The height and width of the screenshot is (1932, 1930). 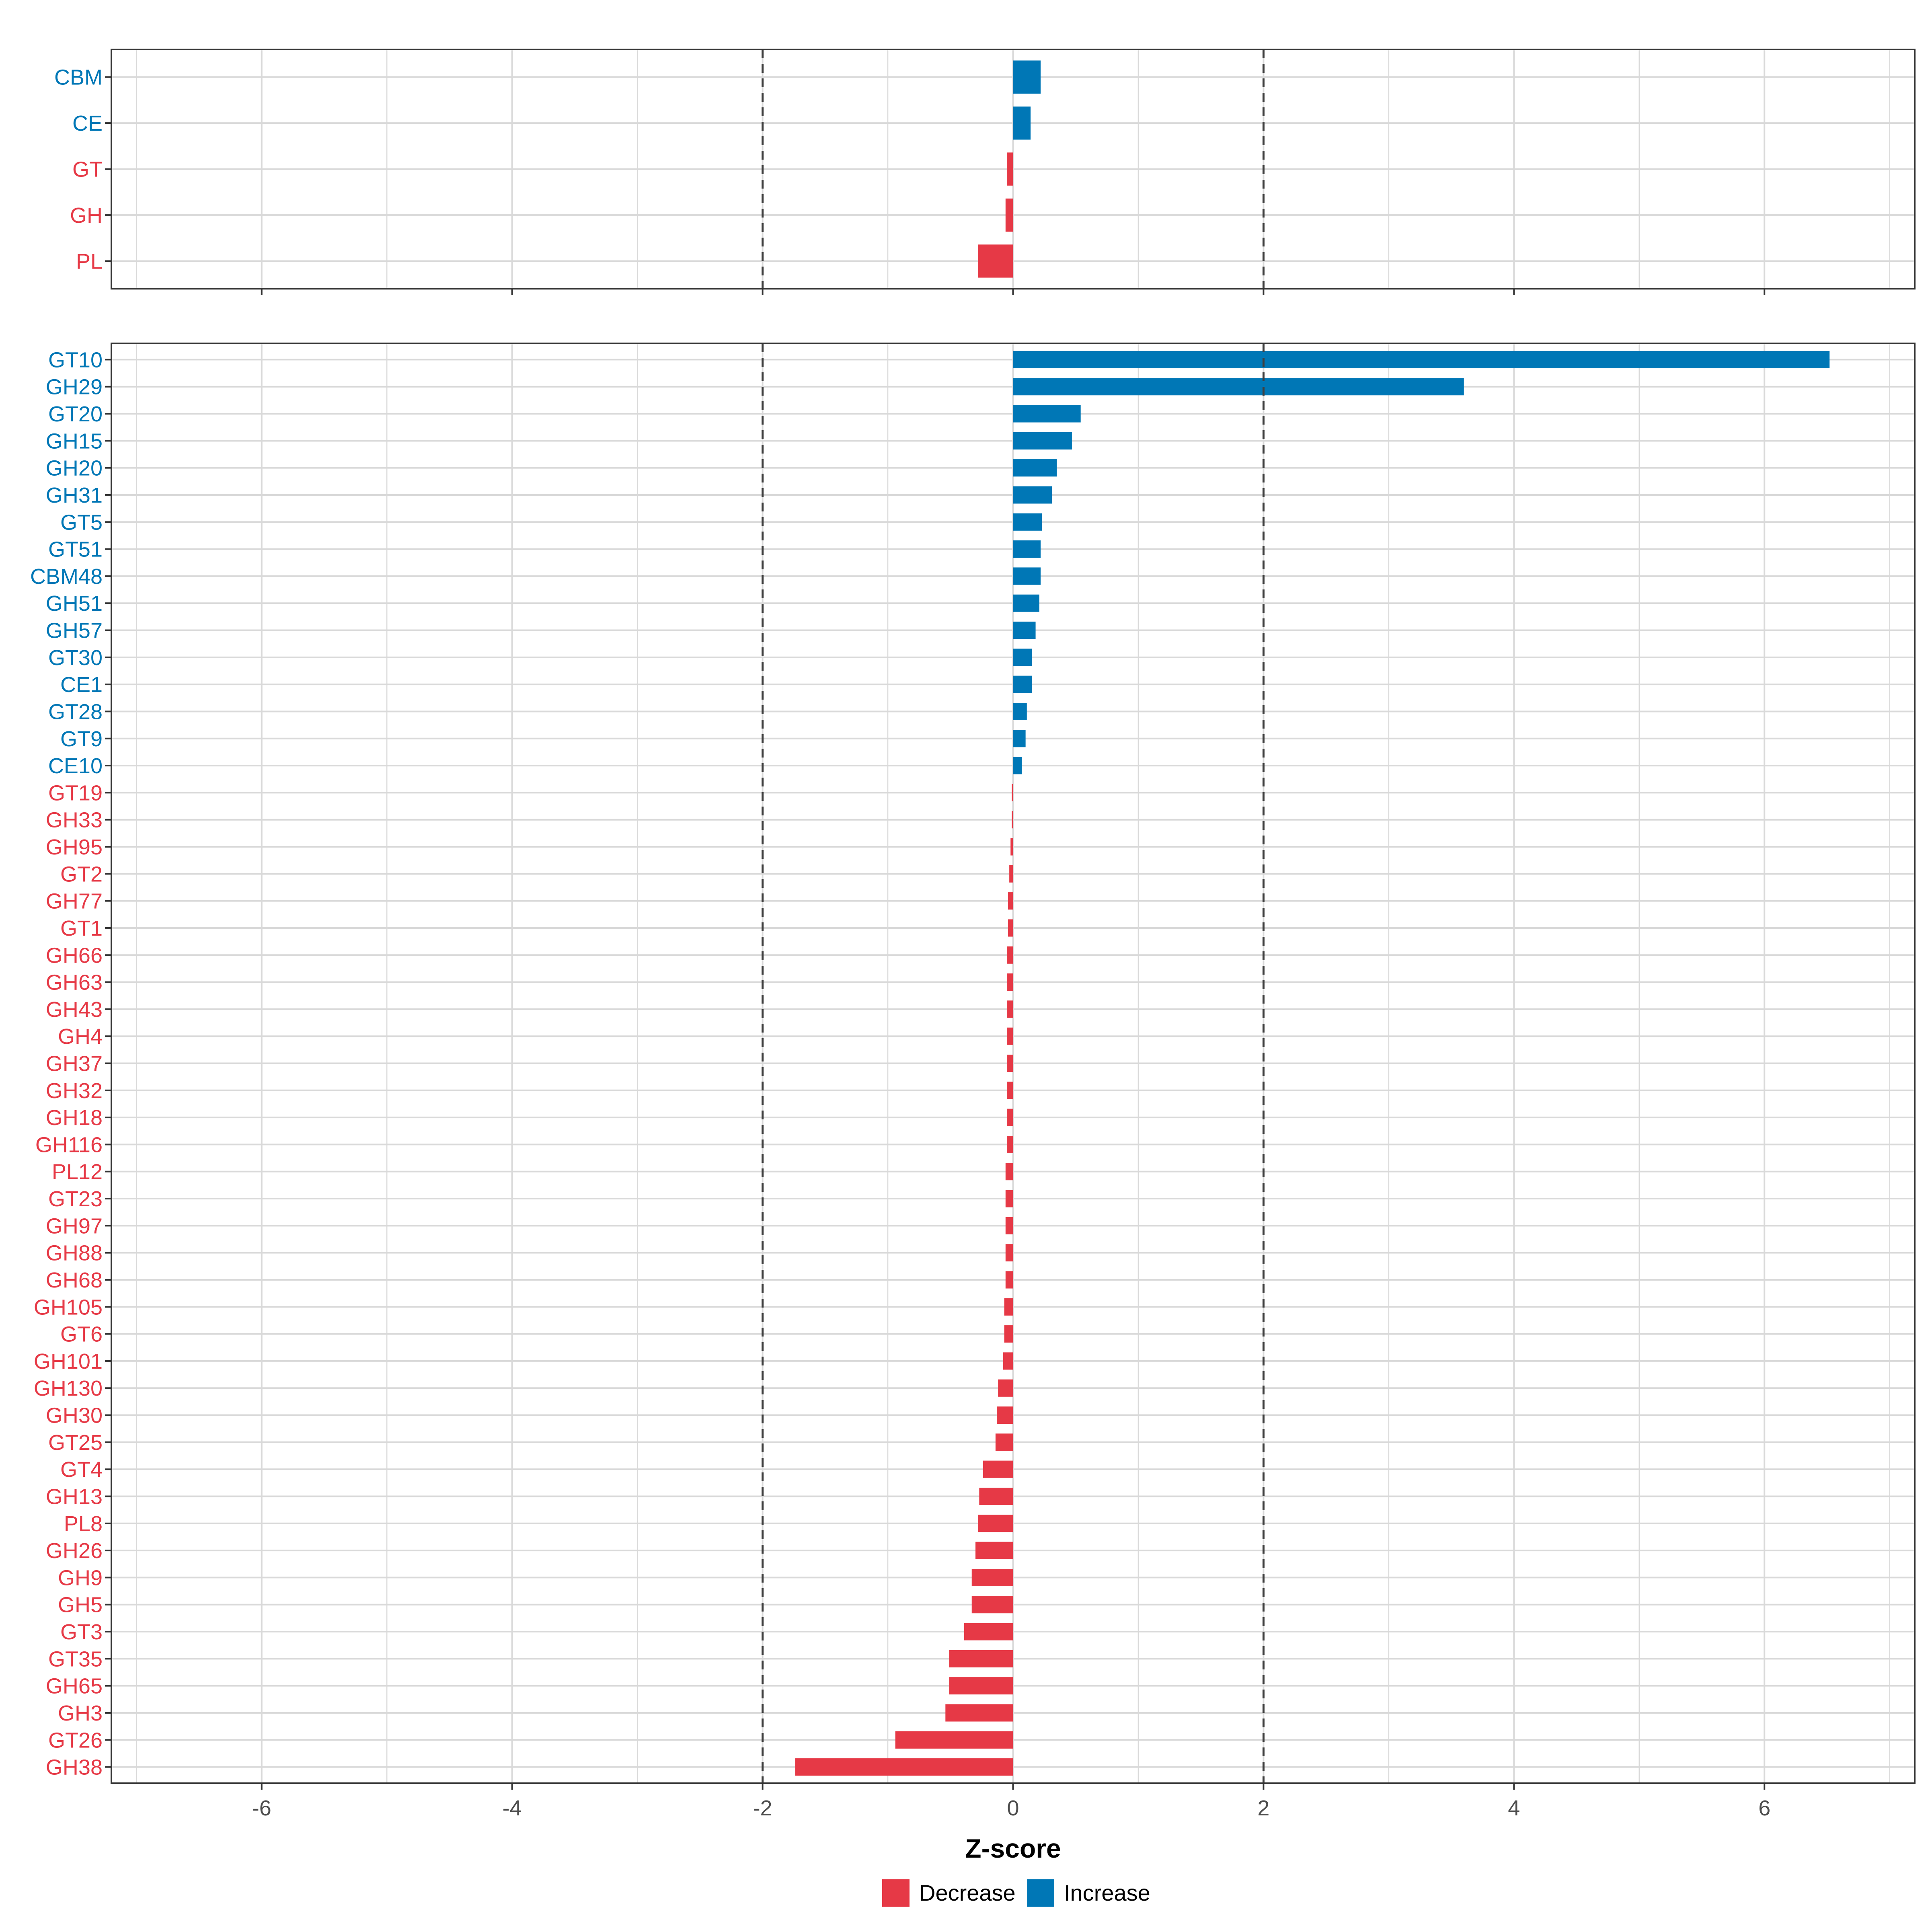 I want to click on y-tick-label: CE10, so click(x=75, y=766).